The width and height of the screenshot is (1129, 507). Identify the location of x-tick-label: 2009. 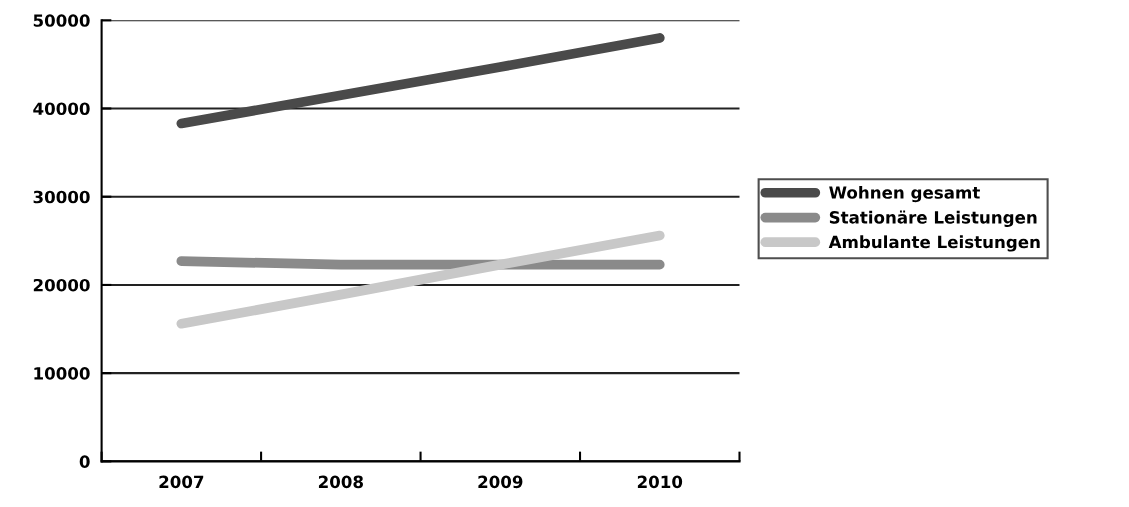
(500, 482).